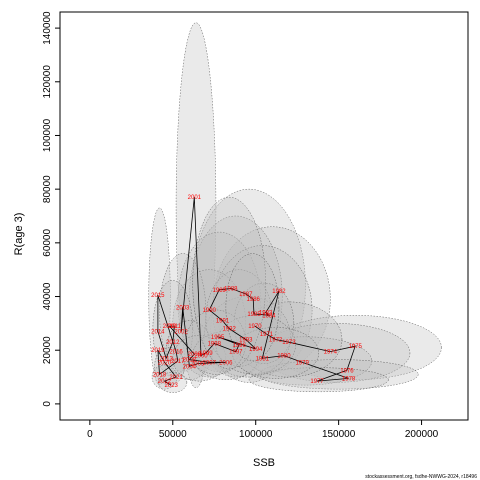 Image resolution: width=480 pixels, height=480 pixels. I want to click on x-tick-label: 0, so click(90, 434).